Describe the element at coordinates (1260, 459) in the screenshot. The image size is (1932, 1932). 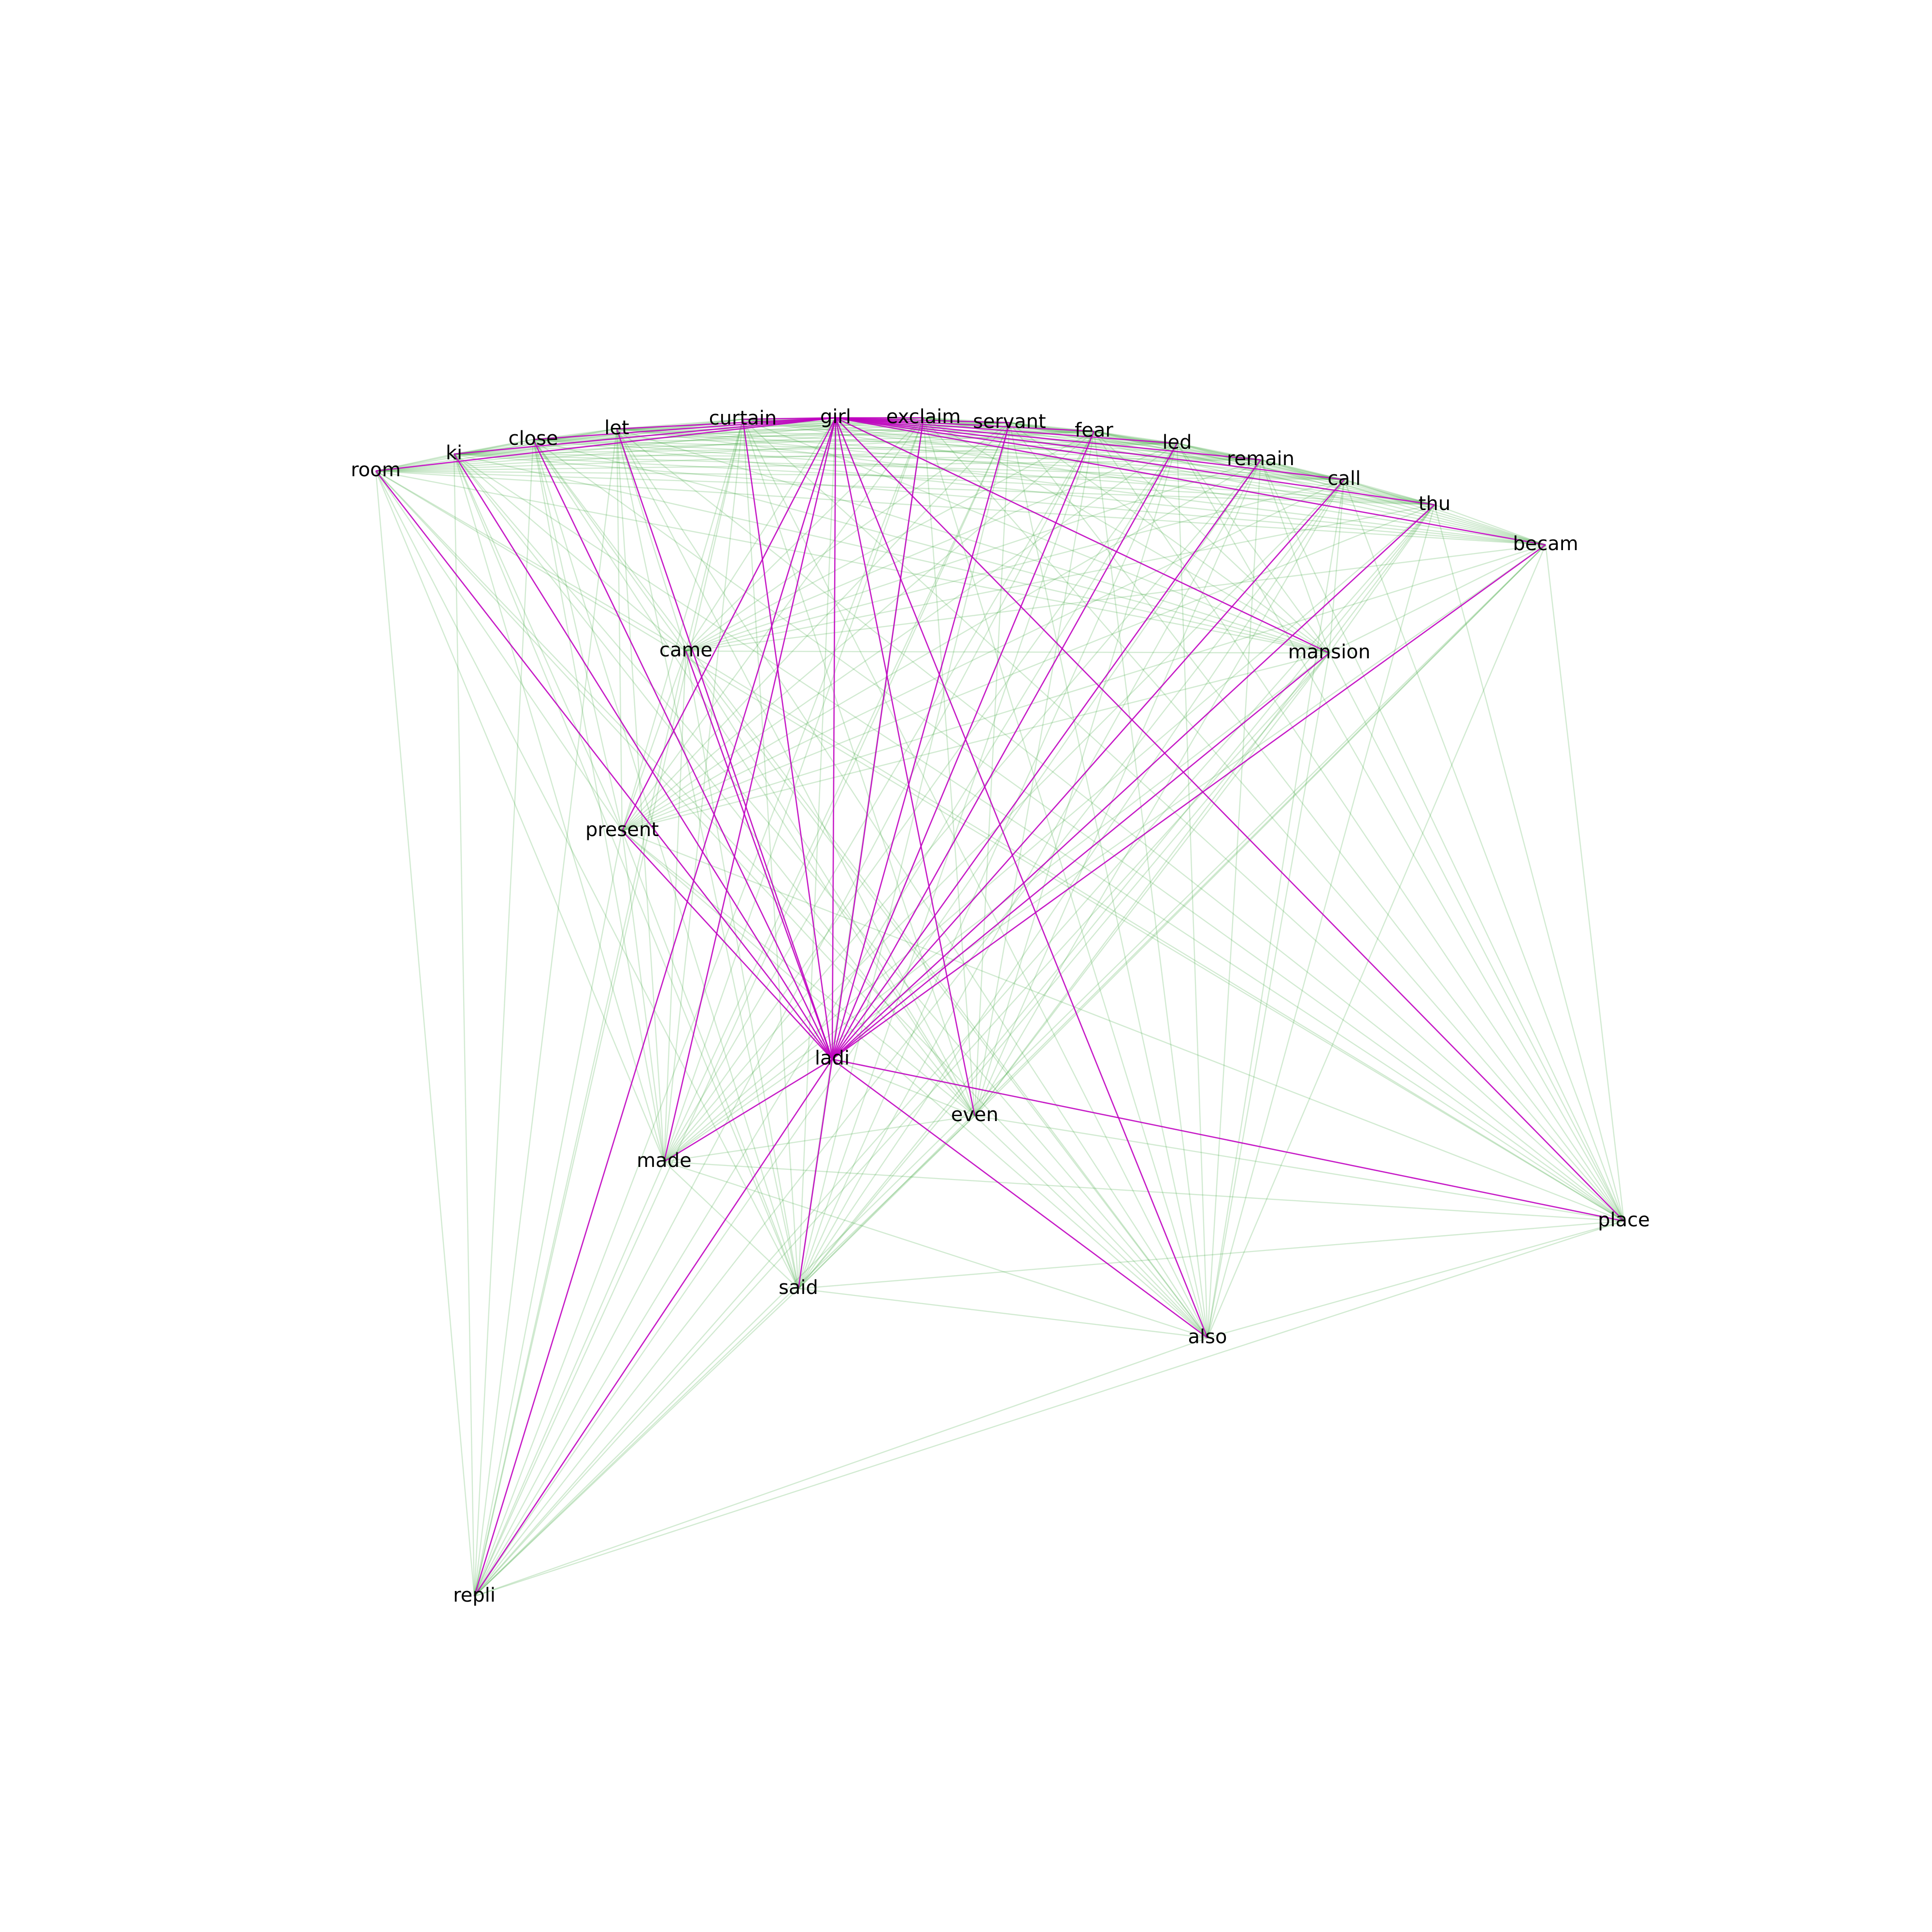
I see `node-label-remain: remain` at that location.